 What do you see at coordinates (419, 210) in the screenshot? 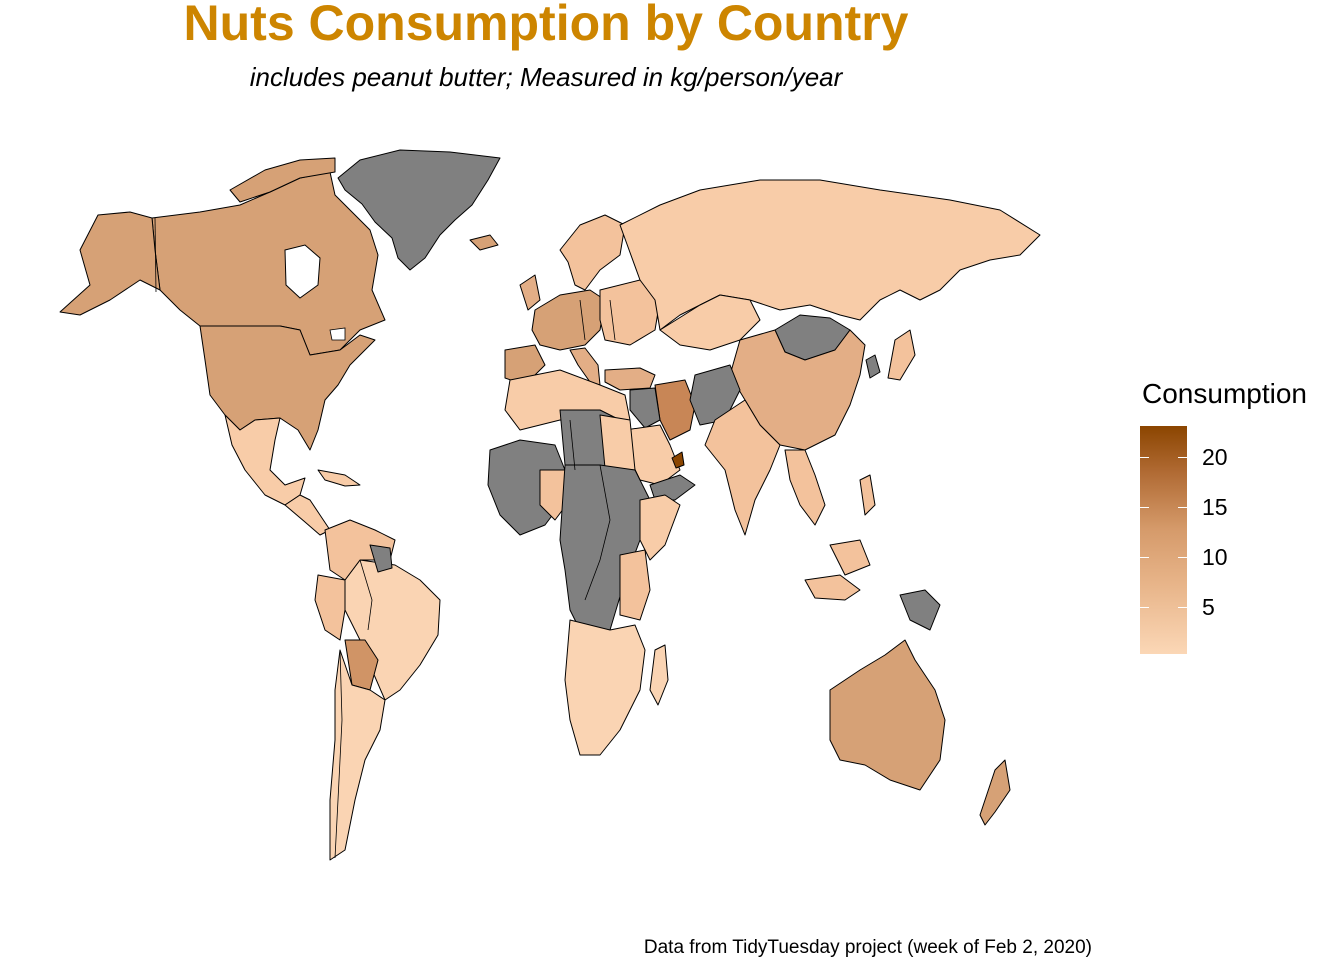
I see `country-greenland` at bounding box center [419, 210].